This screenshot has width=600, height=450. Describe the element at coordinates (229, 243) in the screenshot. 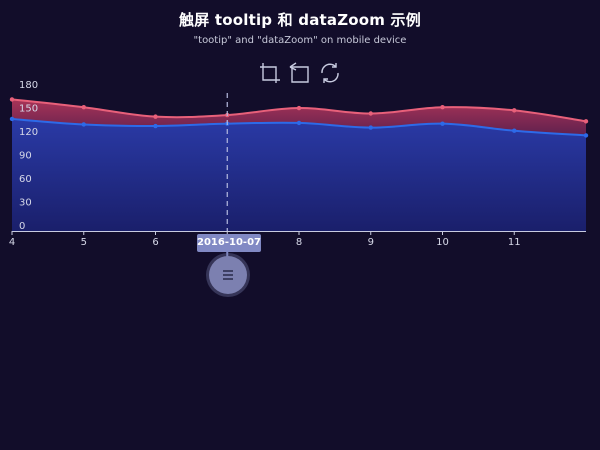

I see `axis-pointer-label: 2016-10-07` at that location.